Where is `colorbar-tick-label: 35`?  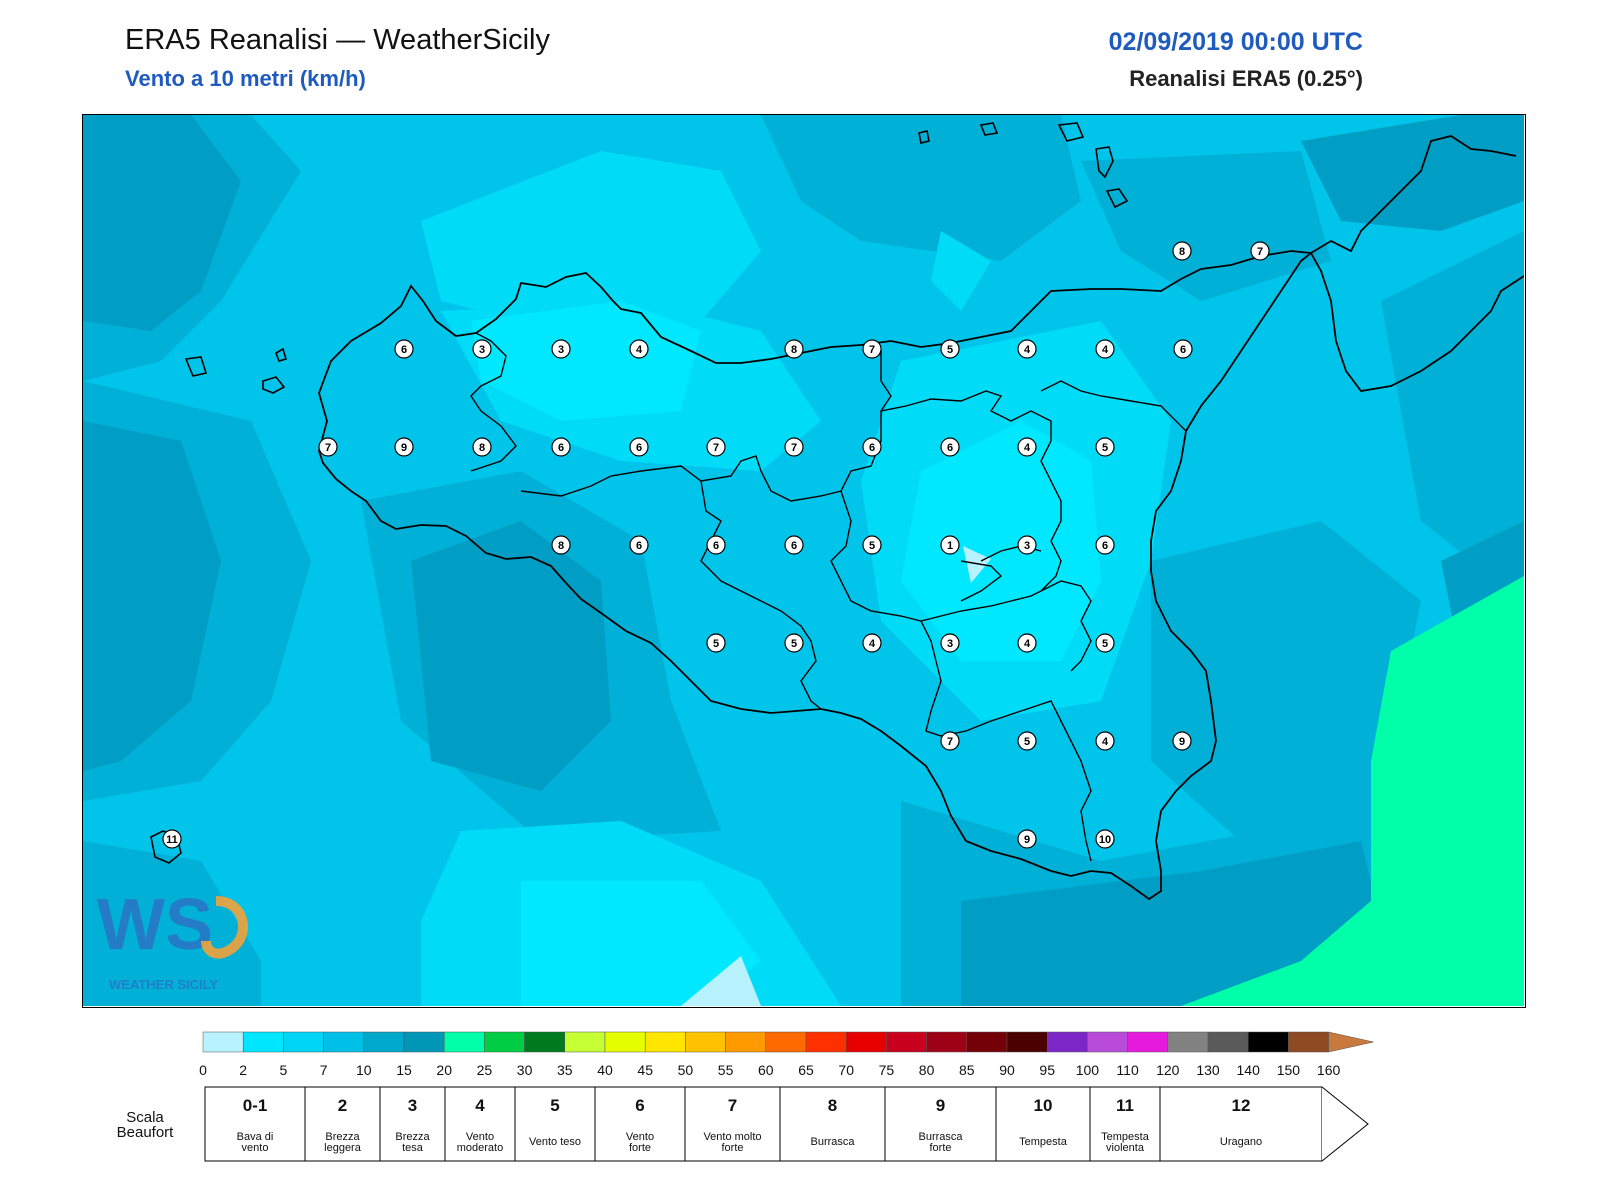
colorbar-tick-label: 35 is located at coordinates (565, 1070).